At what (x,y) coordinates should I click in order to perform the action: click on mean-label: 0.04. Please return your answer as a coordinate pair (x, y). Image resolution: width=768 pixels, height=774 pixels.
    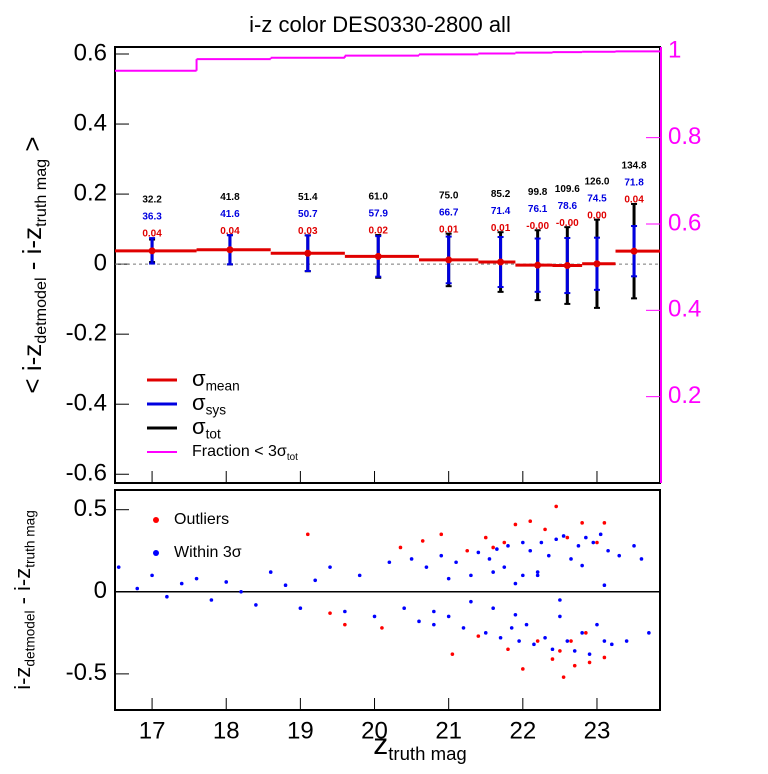
    Looking at the image, I should click on (152, 234).